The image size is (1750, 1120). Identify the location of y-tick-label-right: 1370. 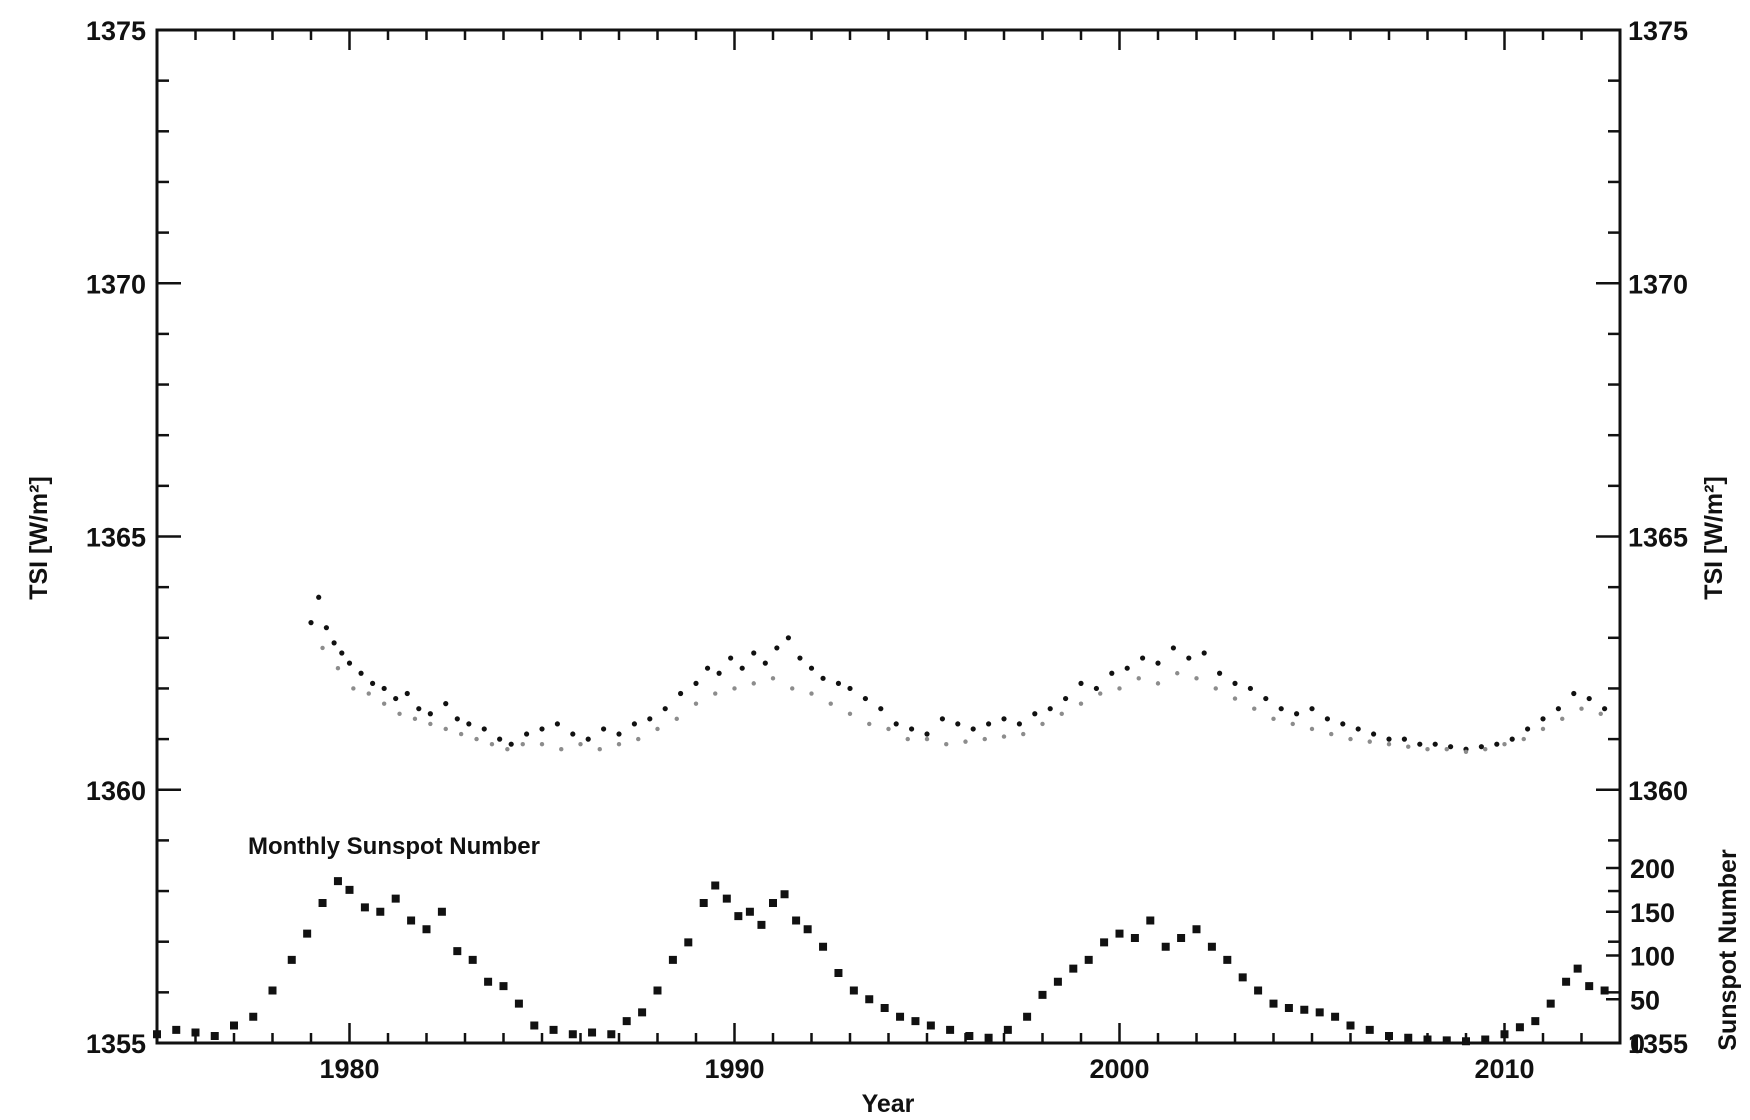
(1658, 284).